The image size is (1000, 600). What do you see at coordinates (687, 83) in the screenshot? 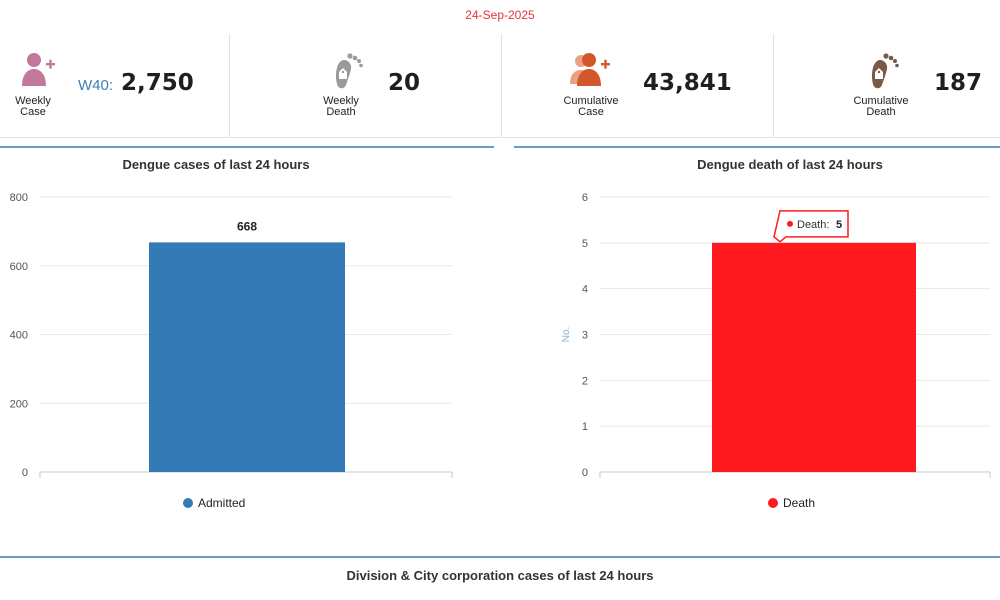
I see `cumulative-case-value: 43,841` at bounding box center [687, 83].